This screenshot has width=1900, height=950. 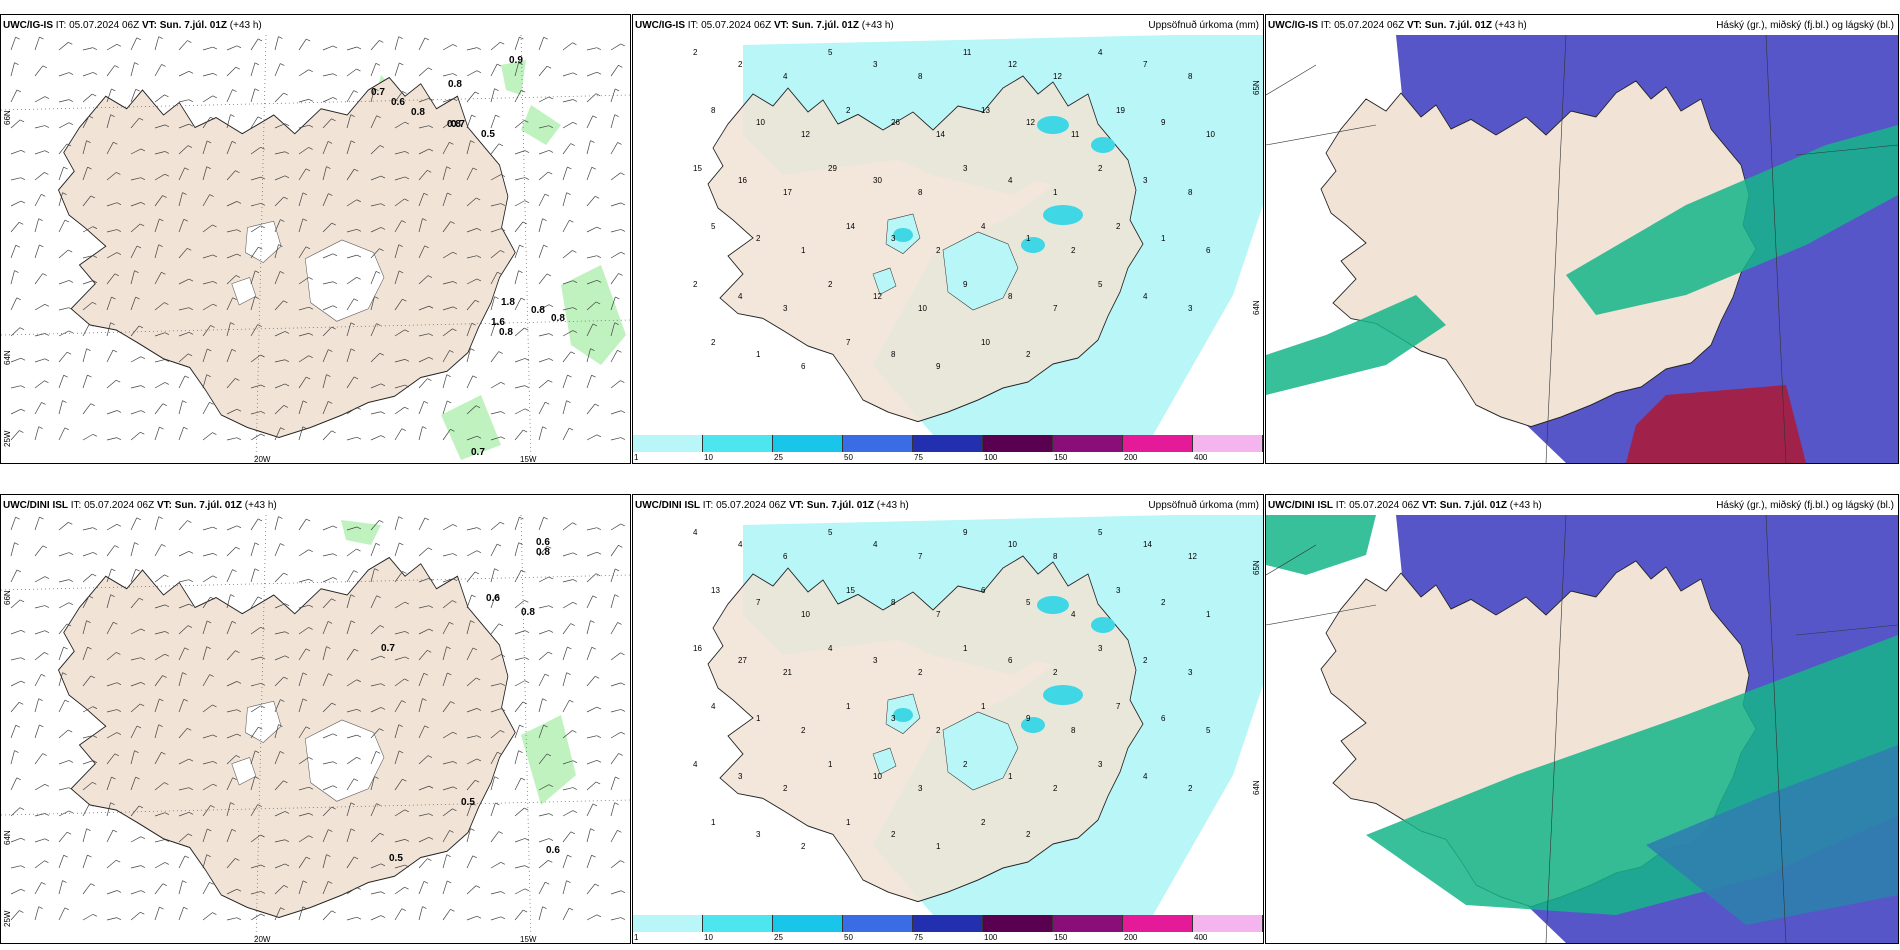 What do you see at coordinates (848, 342) in the screenshot?
I see `precip-value: 7` at bounding box center [848, 342].